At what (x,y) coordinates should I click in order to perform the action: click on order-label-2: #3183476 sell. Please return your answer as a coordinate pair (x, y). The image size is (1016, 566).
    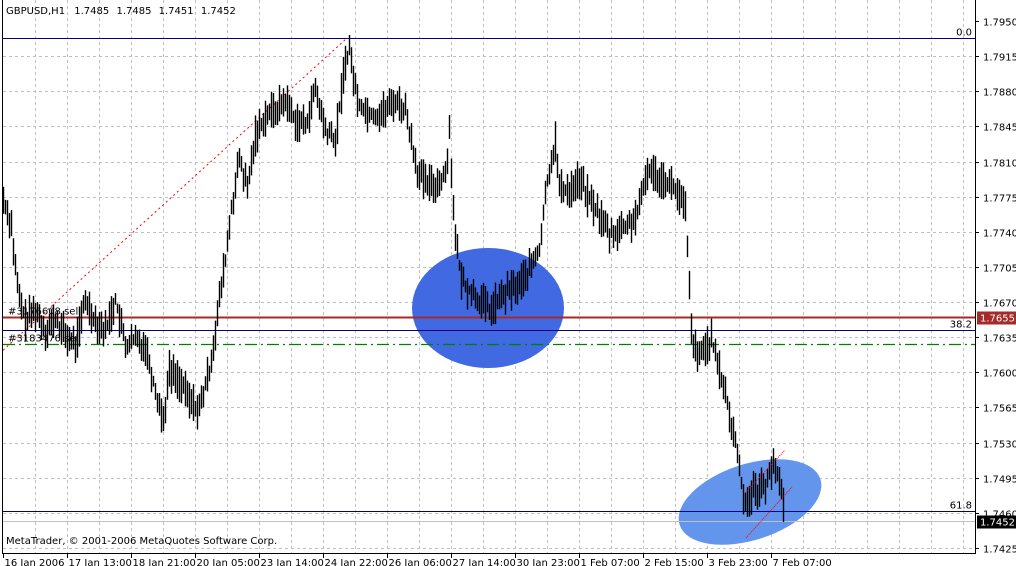
    Looking at the image, I should click on (44, 339).